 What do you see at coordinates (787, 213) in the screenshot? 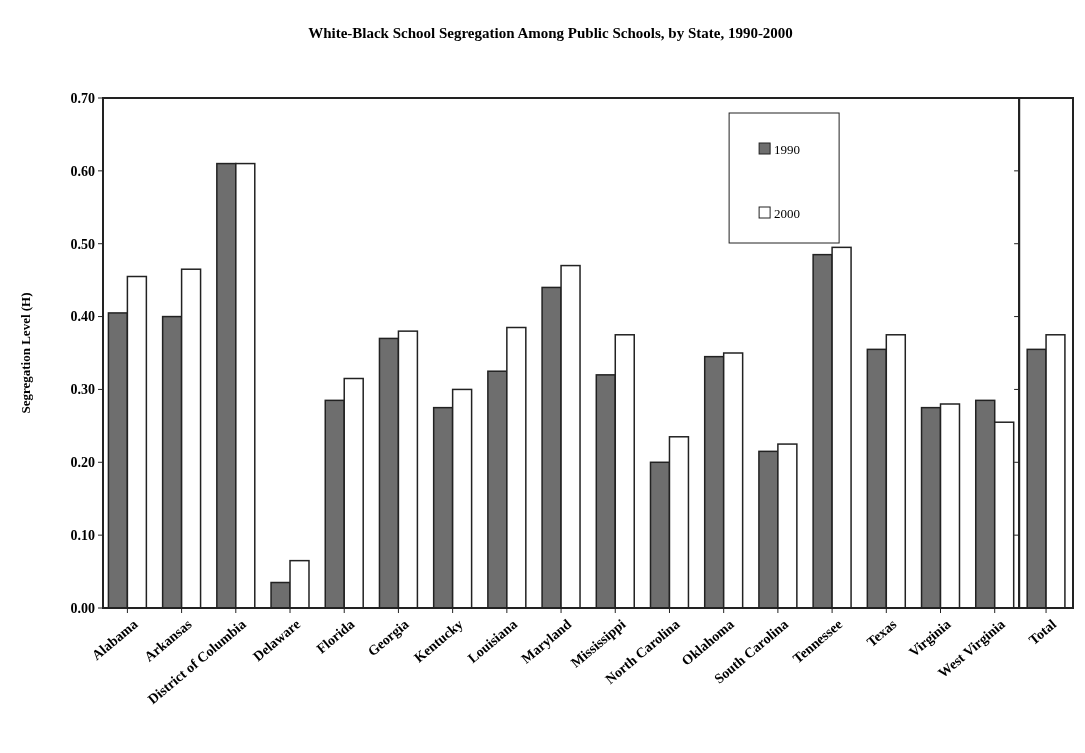
I see `legend-label: 2000` at bounding box center [787, 213].